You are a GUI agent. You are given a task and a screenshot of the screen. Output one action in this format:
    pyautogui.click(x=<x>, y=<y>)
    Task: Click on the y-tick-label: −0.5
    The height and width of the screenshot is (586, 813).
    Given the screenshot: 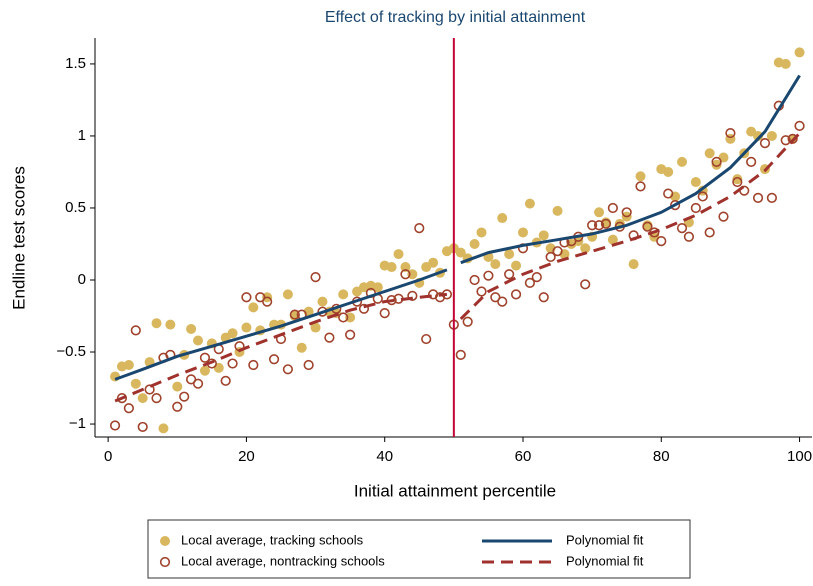 What is the action you would take?
    pyautogui.click(x=71, y=351)
    